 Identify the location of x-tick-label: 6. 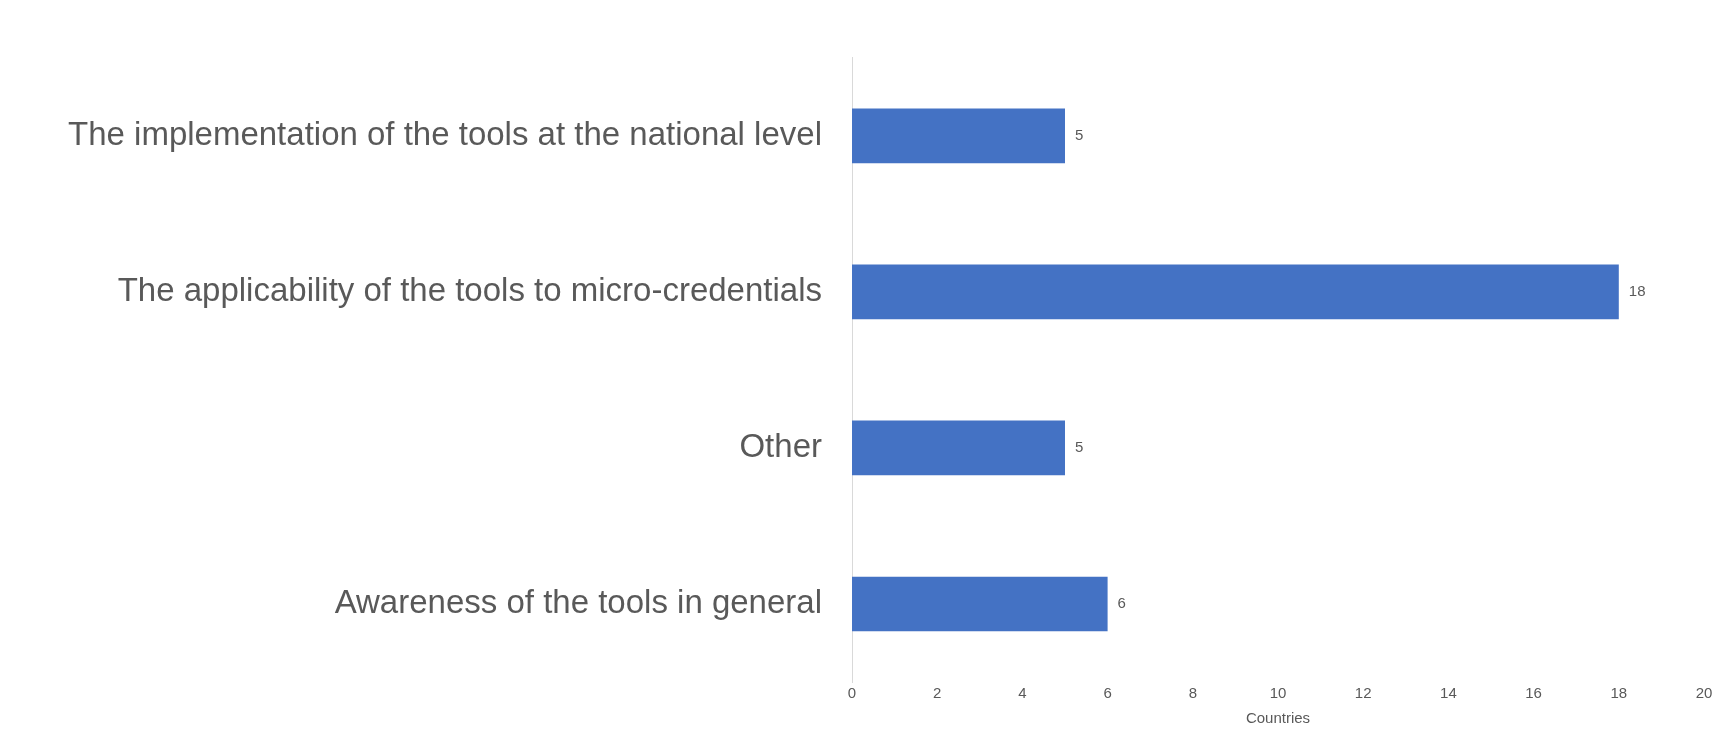
(1107, 693).